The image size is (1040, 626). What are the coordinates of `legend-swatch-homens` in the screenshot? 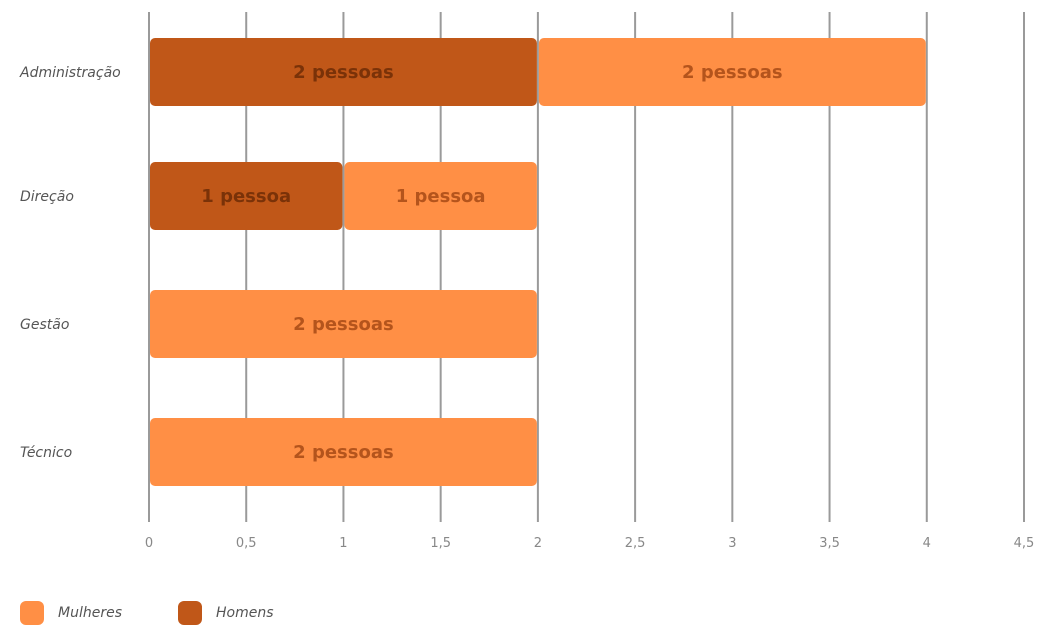 It's located at (190, 613).